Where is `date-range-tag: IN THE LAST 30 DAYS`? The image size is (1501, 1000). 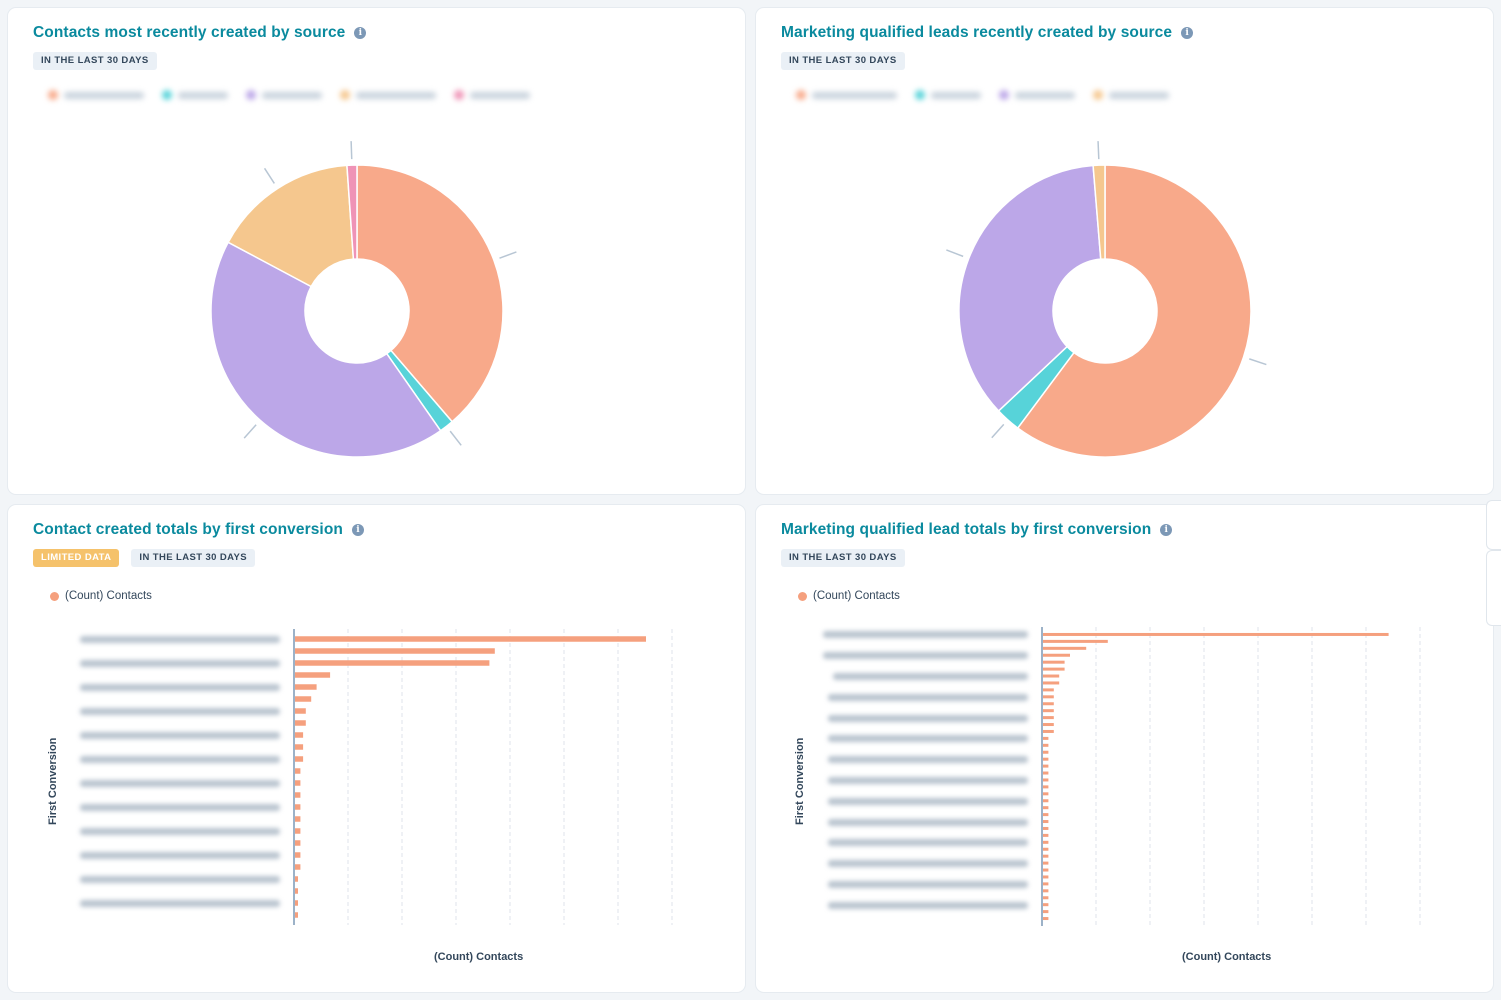
date-range-tag: IN THE LAST 30 DAYS is located at coordinates (843, 61).